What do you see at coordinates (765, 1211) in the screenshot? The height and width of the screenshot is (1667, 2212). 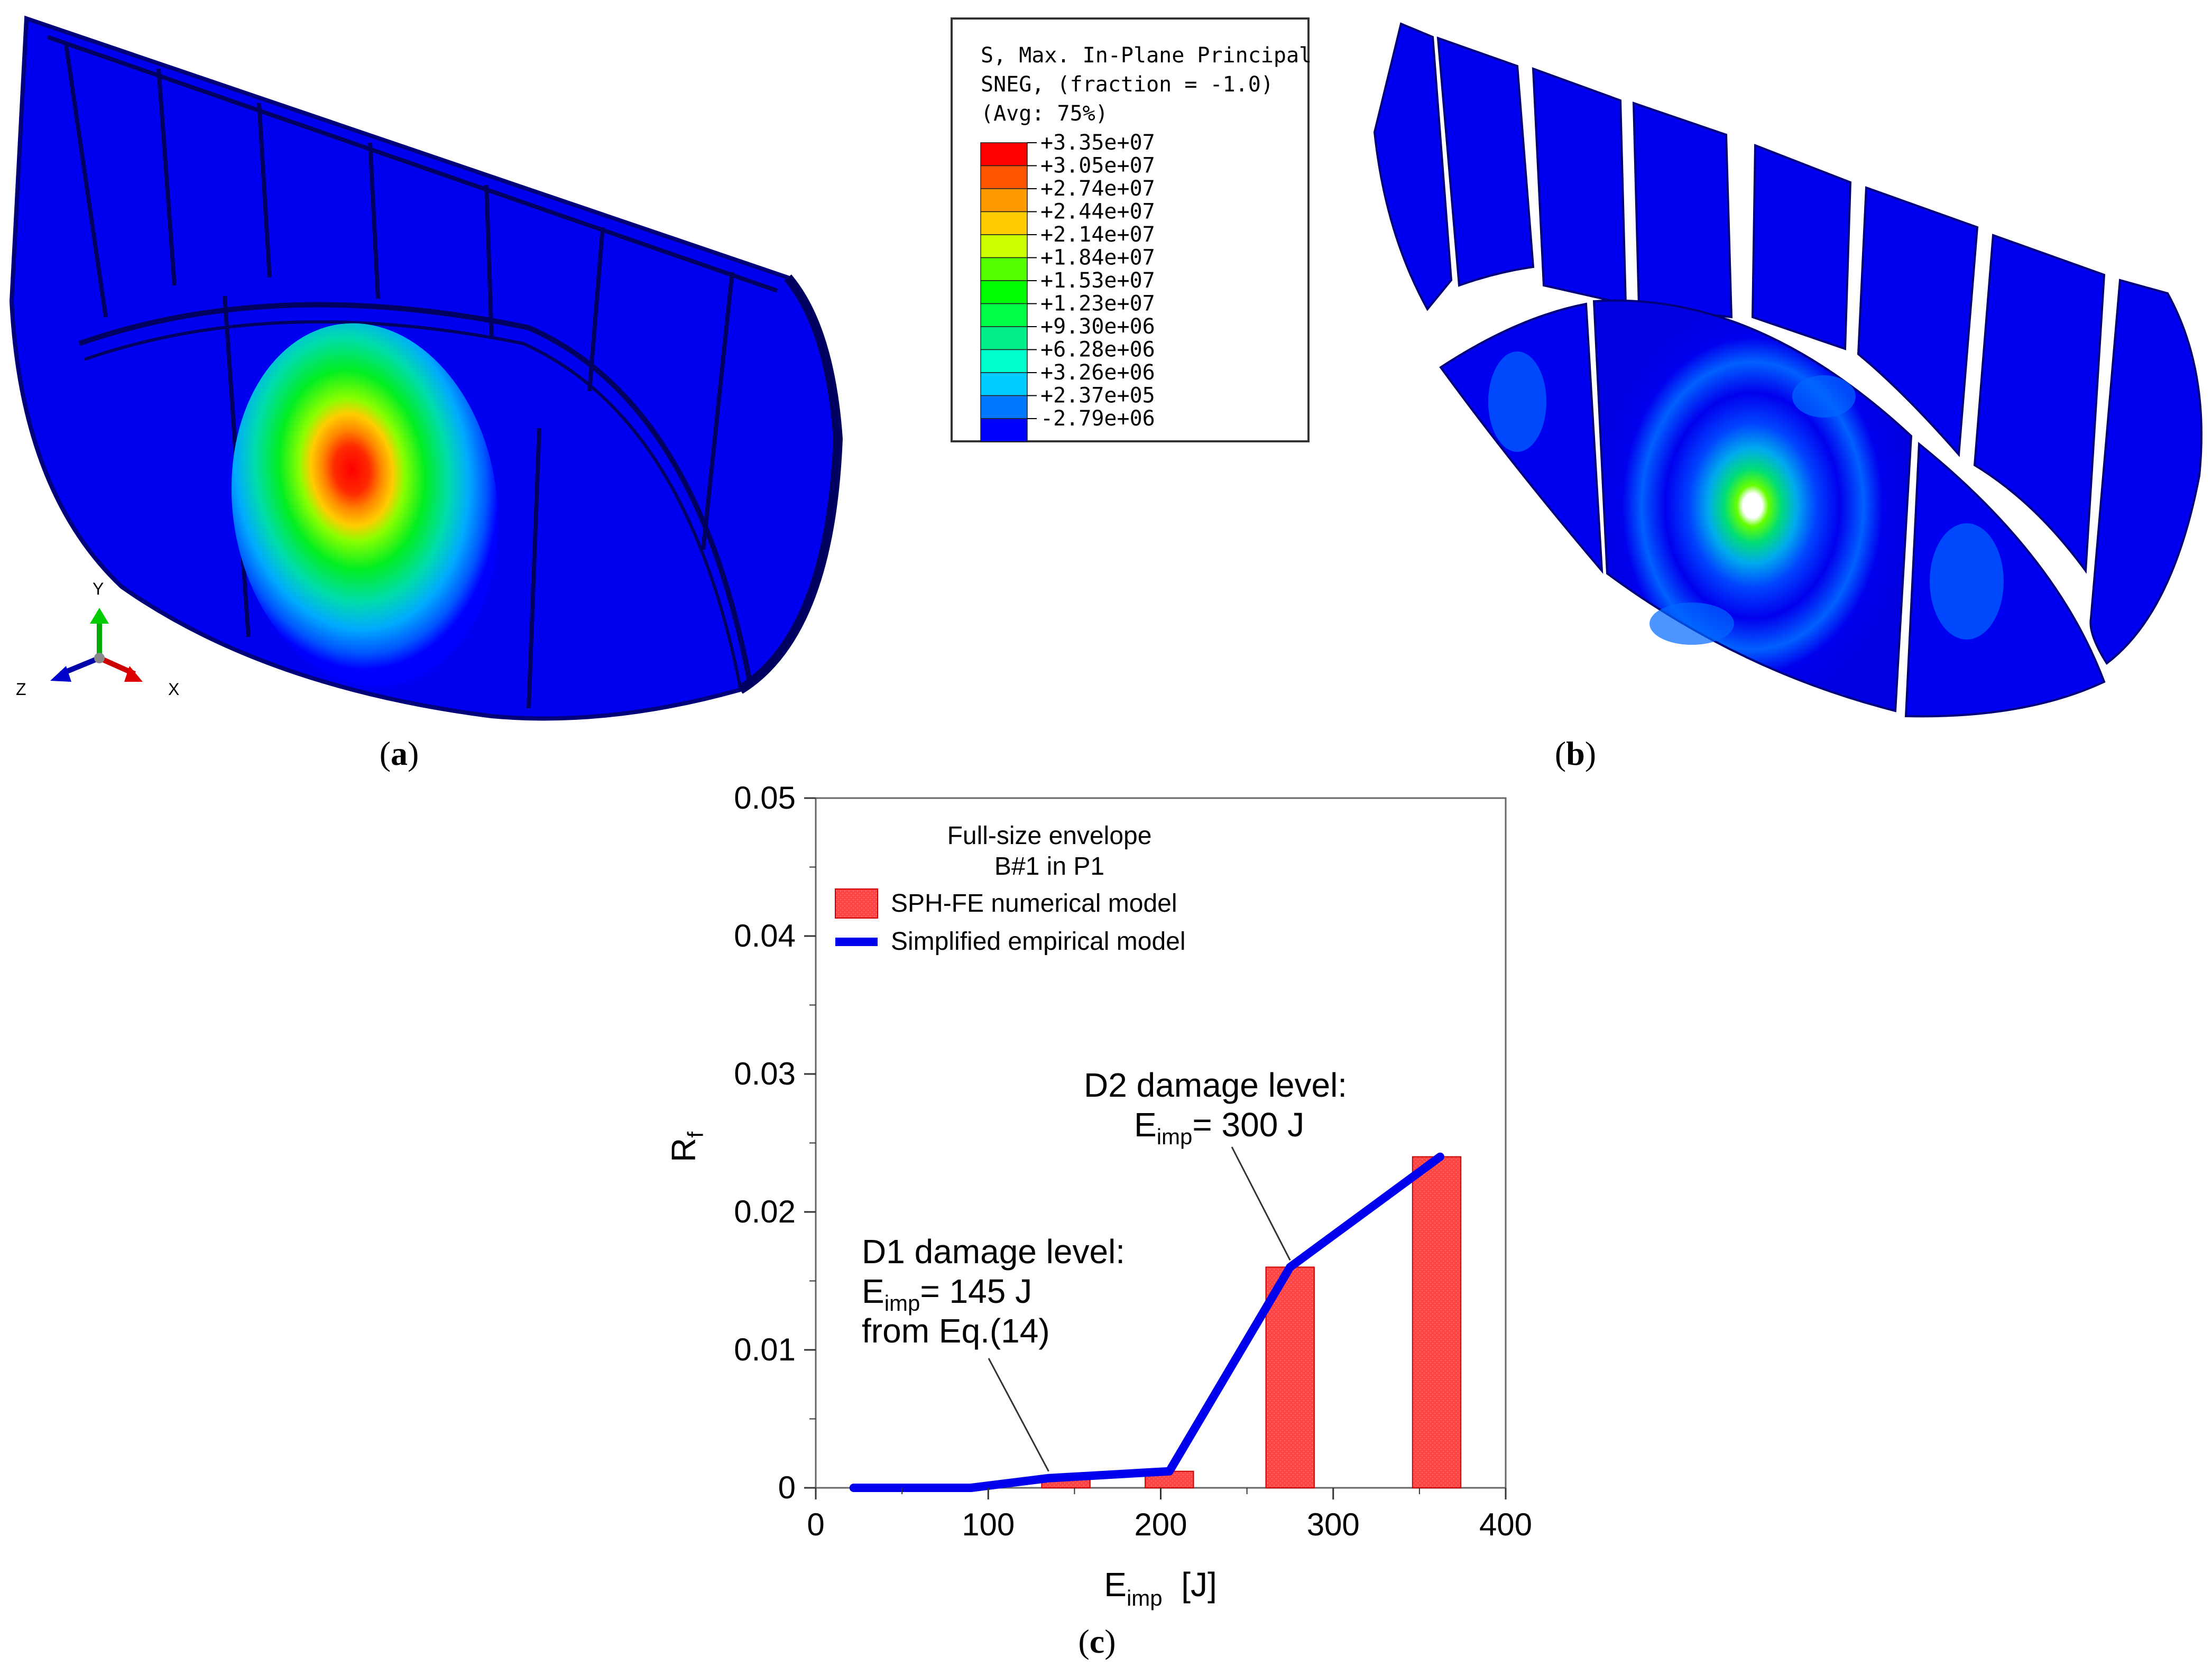 I see `y-tick-label: 0.02` at bounding box center [765, 1211].